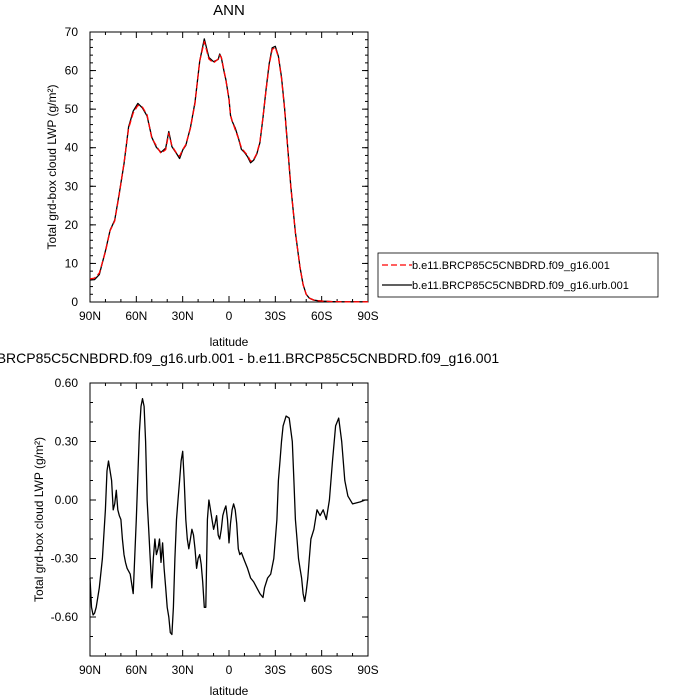  I want to click on y-tick-label: 40, so click(72, 148).